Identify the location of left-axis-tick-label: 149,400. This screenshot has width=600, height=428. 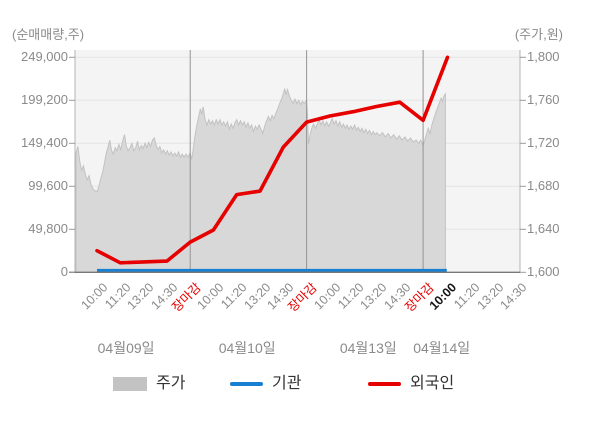
(44, 143).